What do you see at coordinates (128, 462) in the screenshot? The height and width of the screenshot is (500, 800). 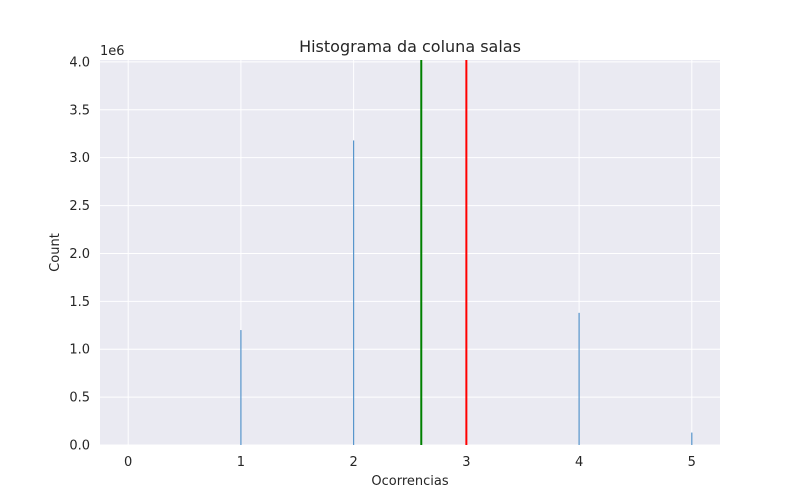 I see `x-tick-label: 0` at bounding box center [128, 462].